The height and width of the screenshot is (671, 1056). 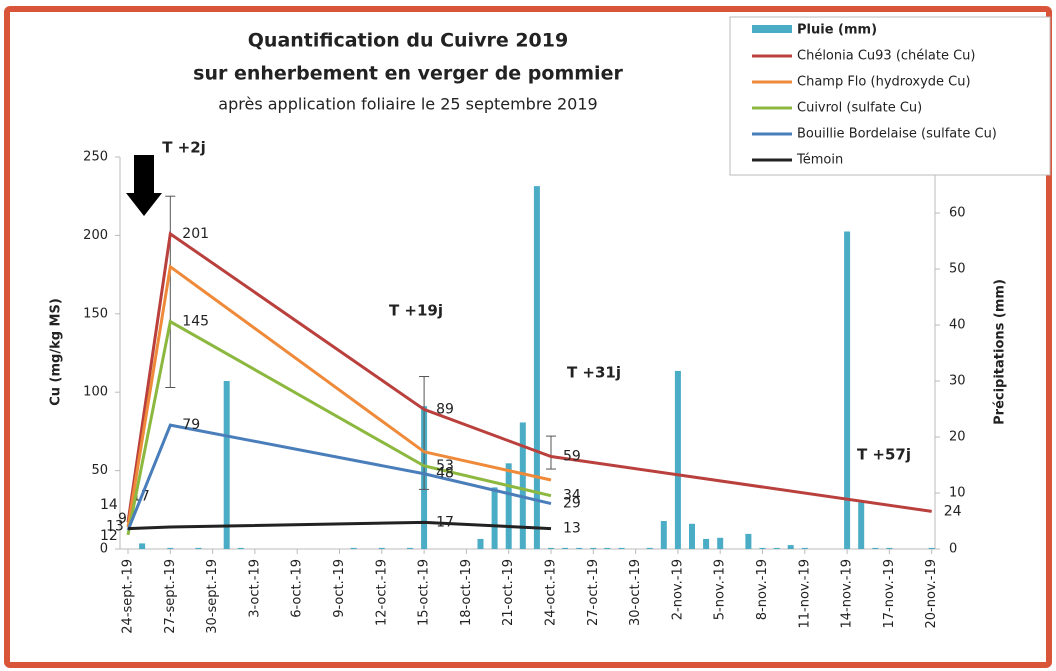 I want to click on annotation: T +31j, so click(x=594, y=373).